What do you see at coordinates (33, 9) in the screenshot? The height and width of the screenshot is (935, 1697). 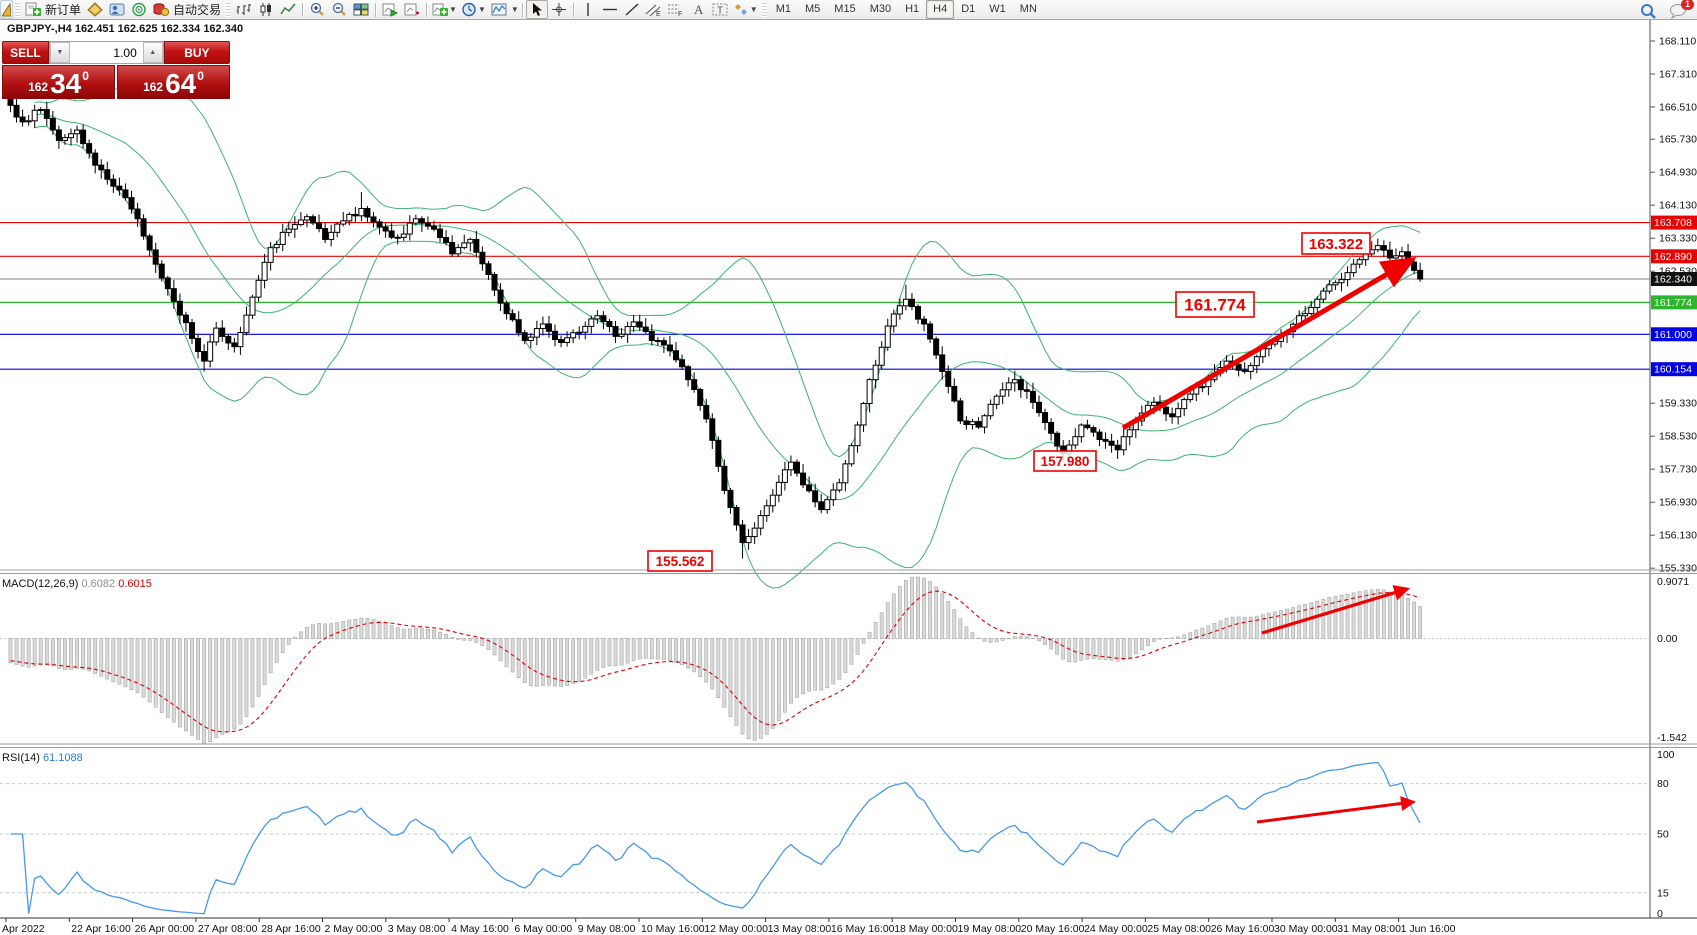 I see `new-order-button` at bounding box center [33, 9].